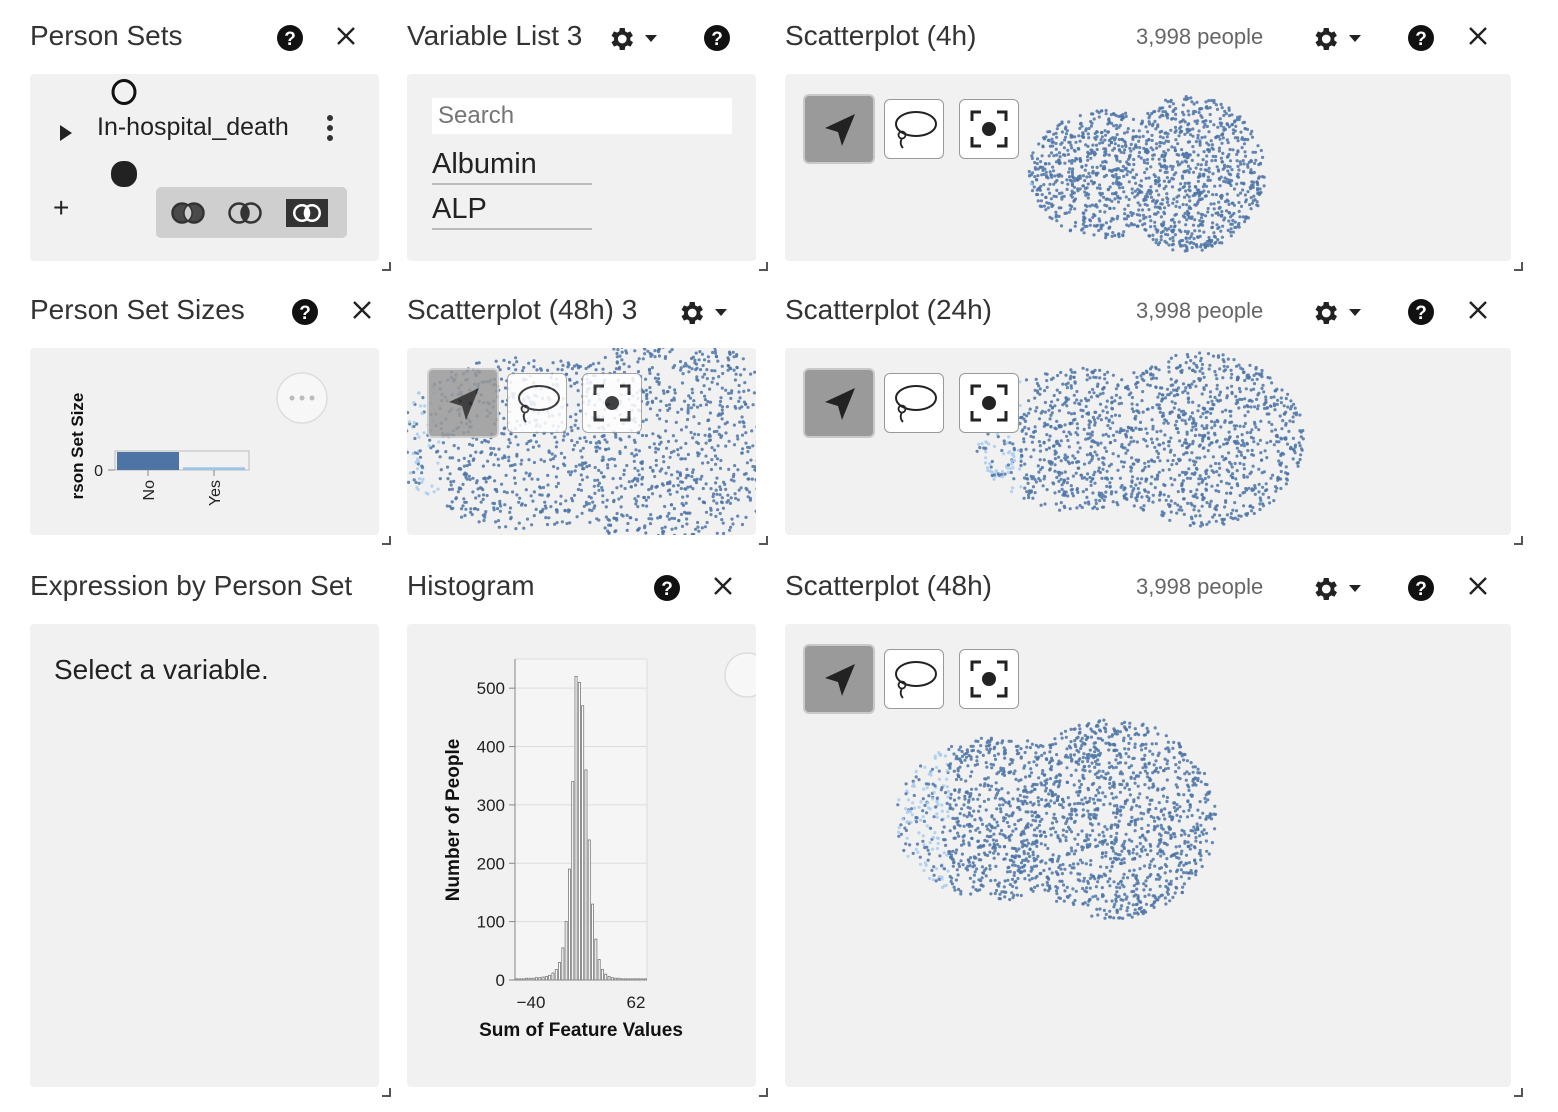  Describe the element at coordinates (582, 116) in the screenshot. I see `search-input` at that location.